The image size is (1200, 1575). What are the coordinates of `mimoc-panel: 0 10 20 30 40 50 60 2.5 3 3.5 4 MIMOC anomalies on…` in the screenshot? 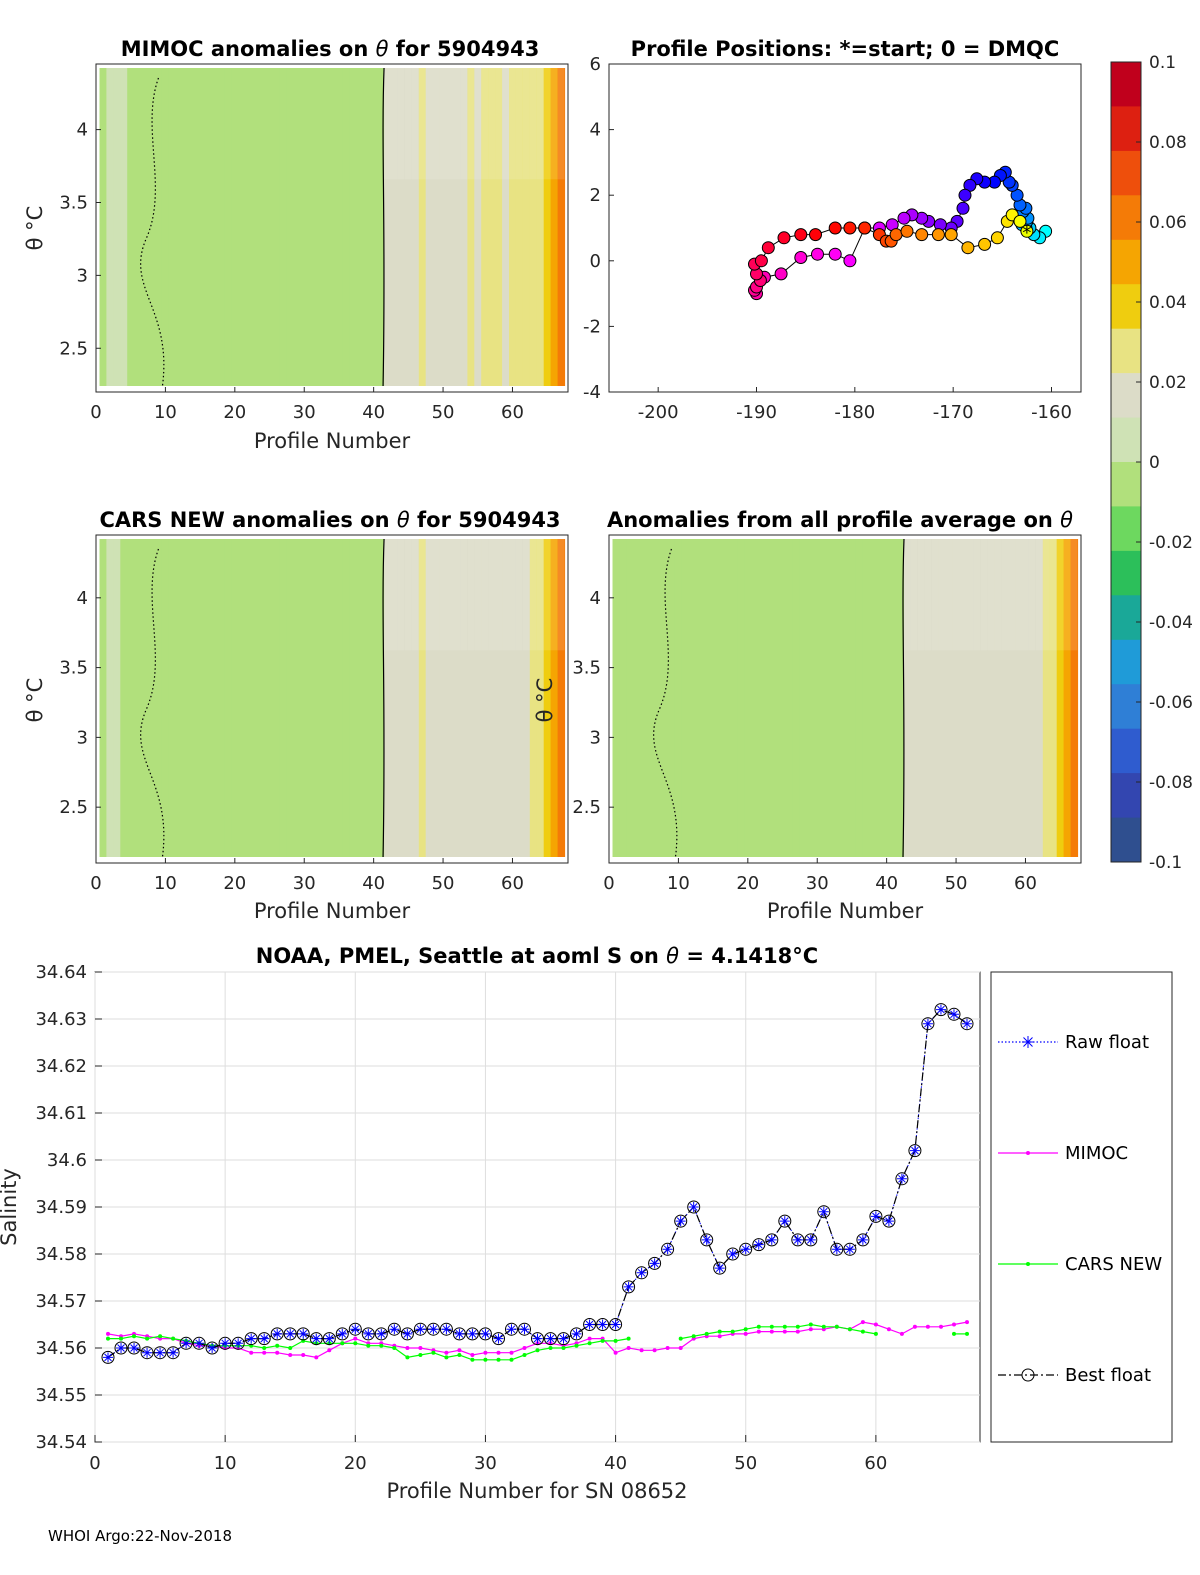 It's located at (296, 245).